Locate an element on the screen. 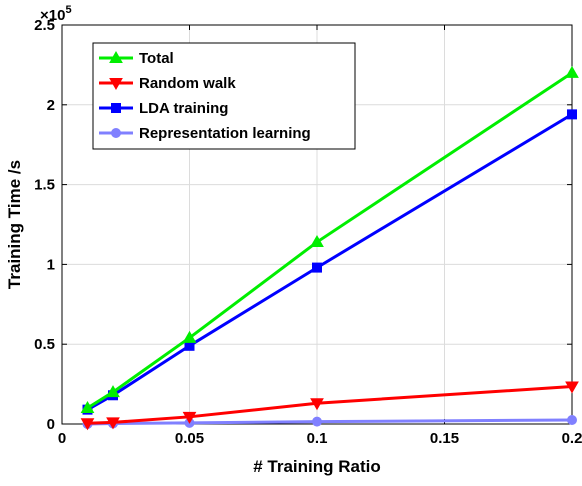 This screenshot has height=486, width=582. y-tick-label: 0.5 is located at coordinates (44, 344).